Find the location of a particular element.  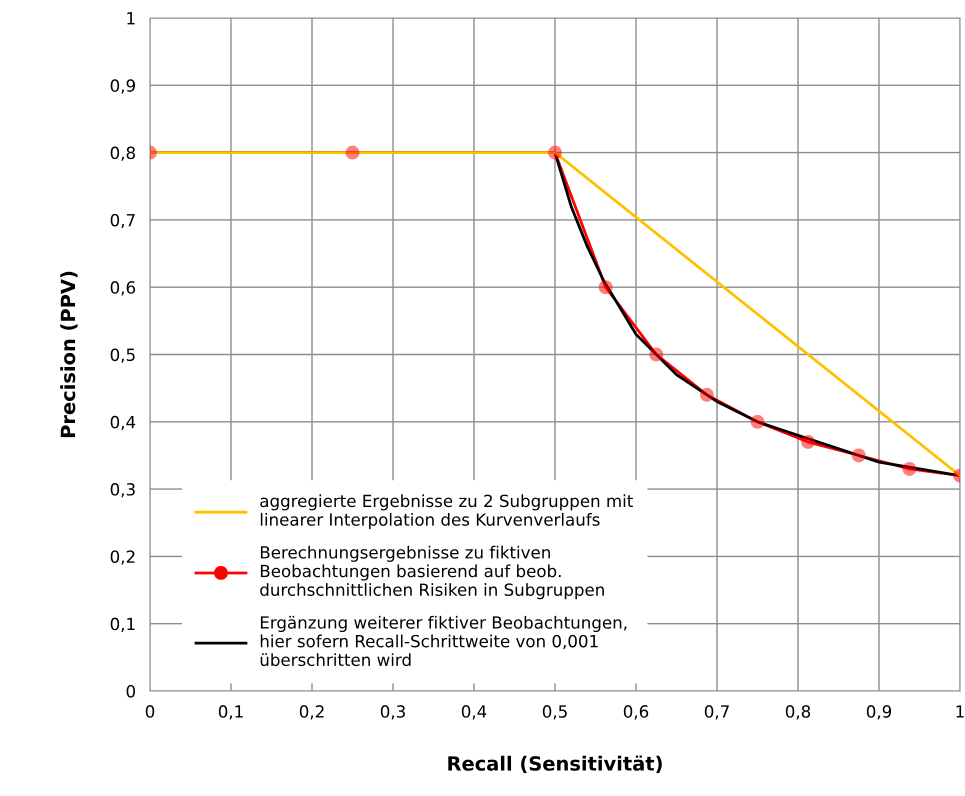

x-tick-label: 0,4 is located at coordinates (474, 712).